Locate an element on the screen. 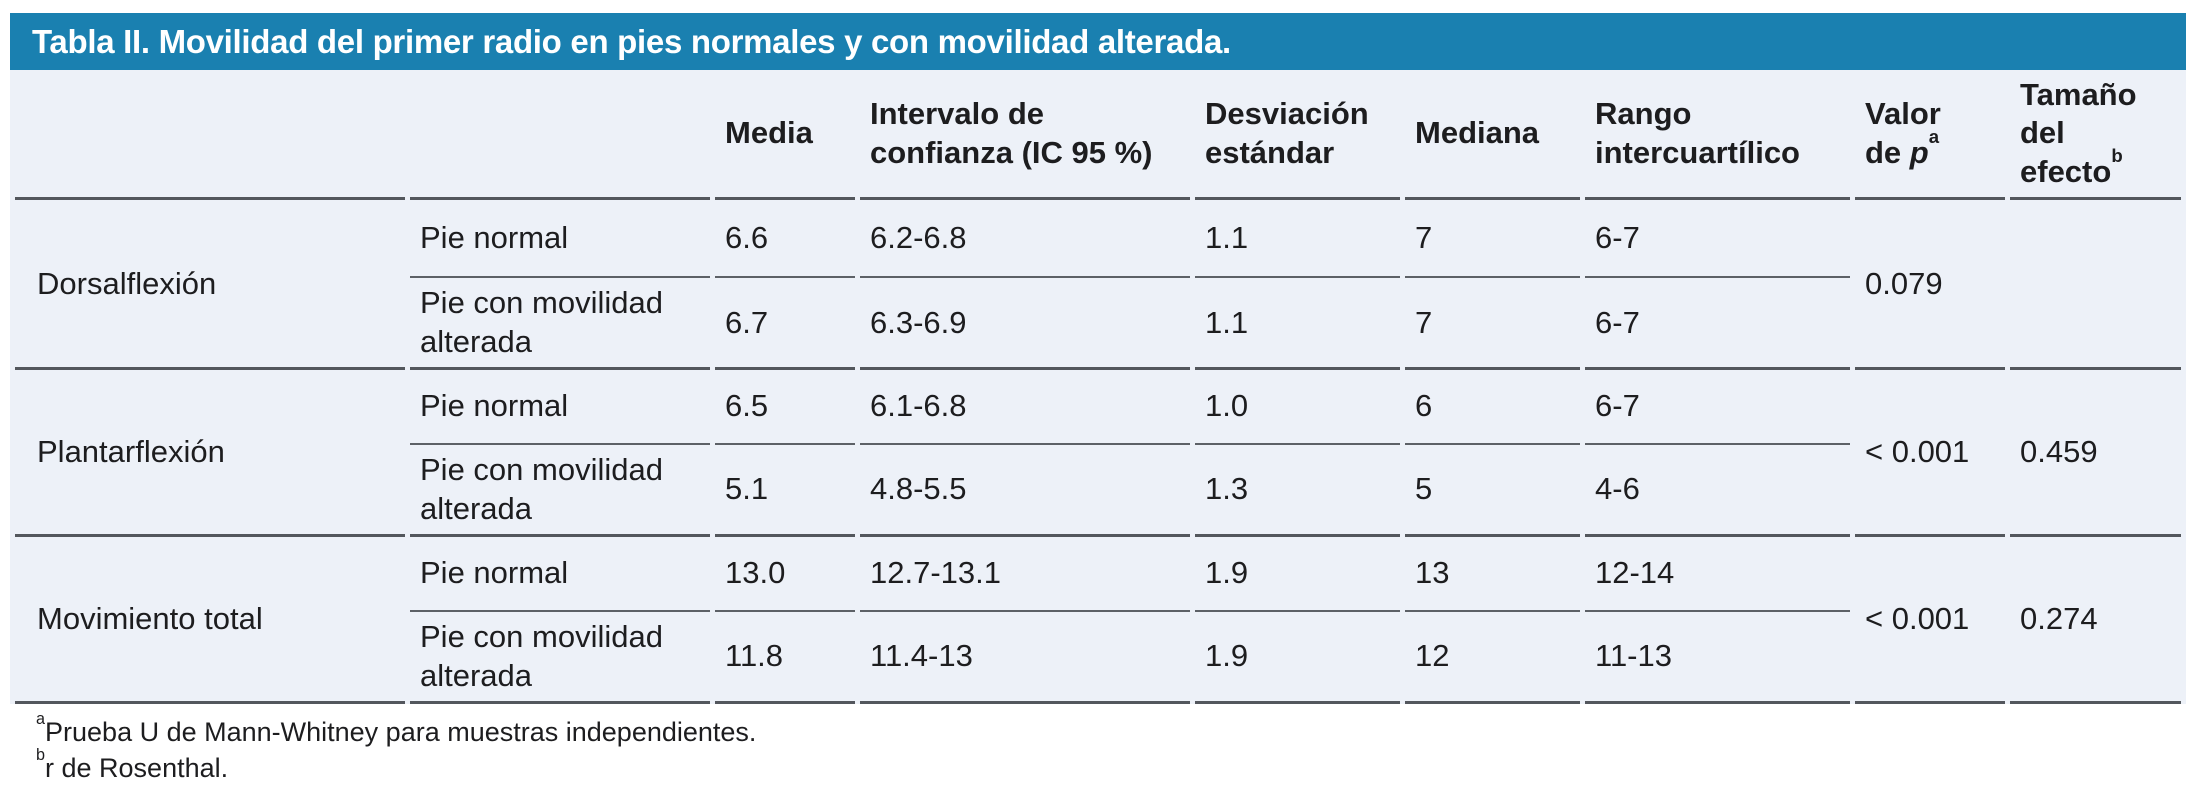 The image size is (2196, 786). cell-standard-deviation: 1.0 is located at coordinates (1297, 406).